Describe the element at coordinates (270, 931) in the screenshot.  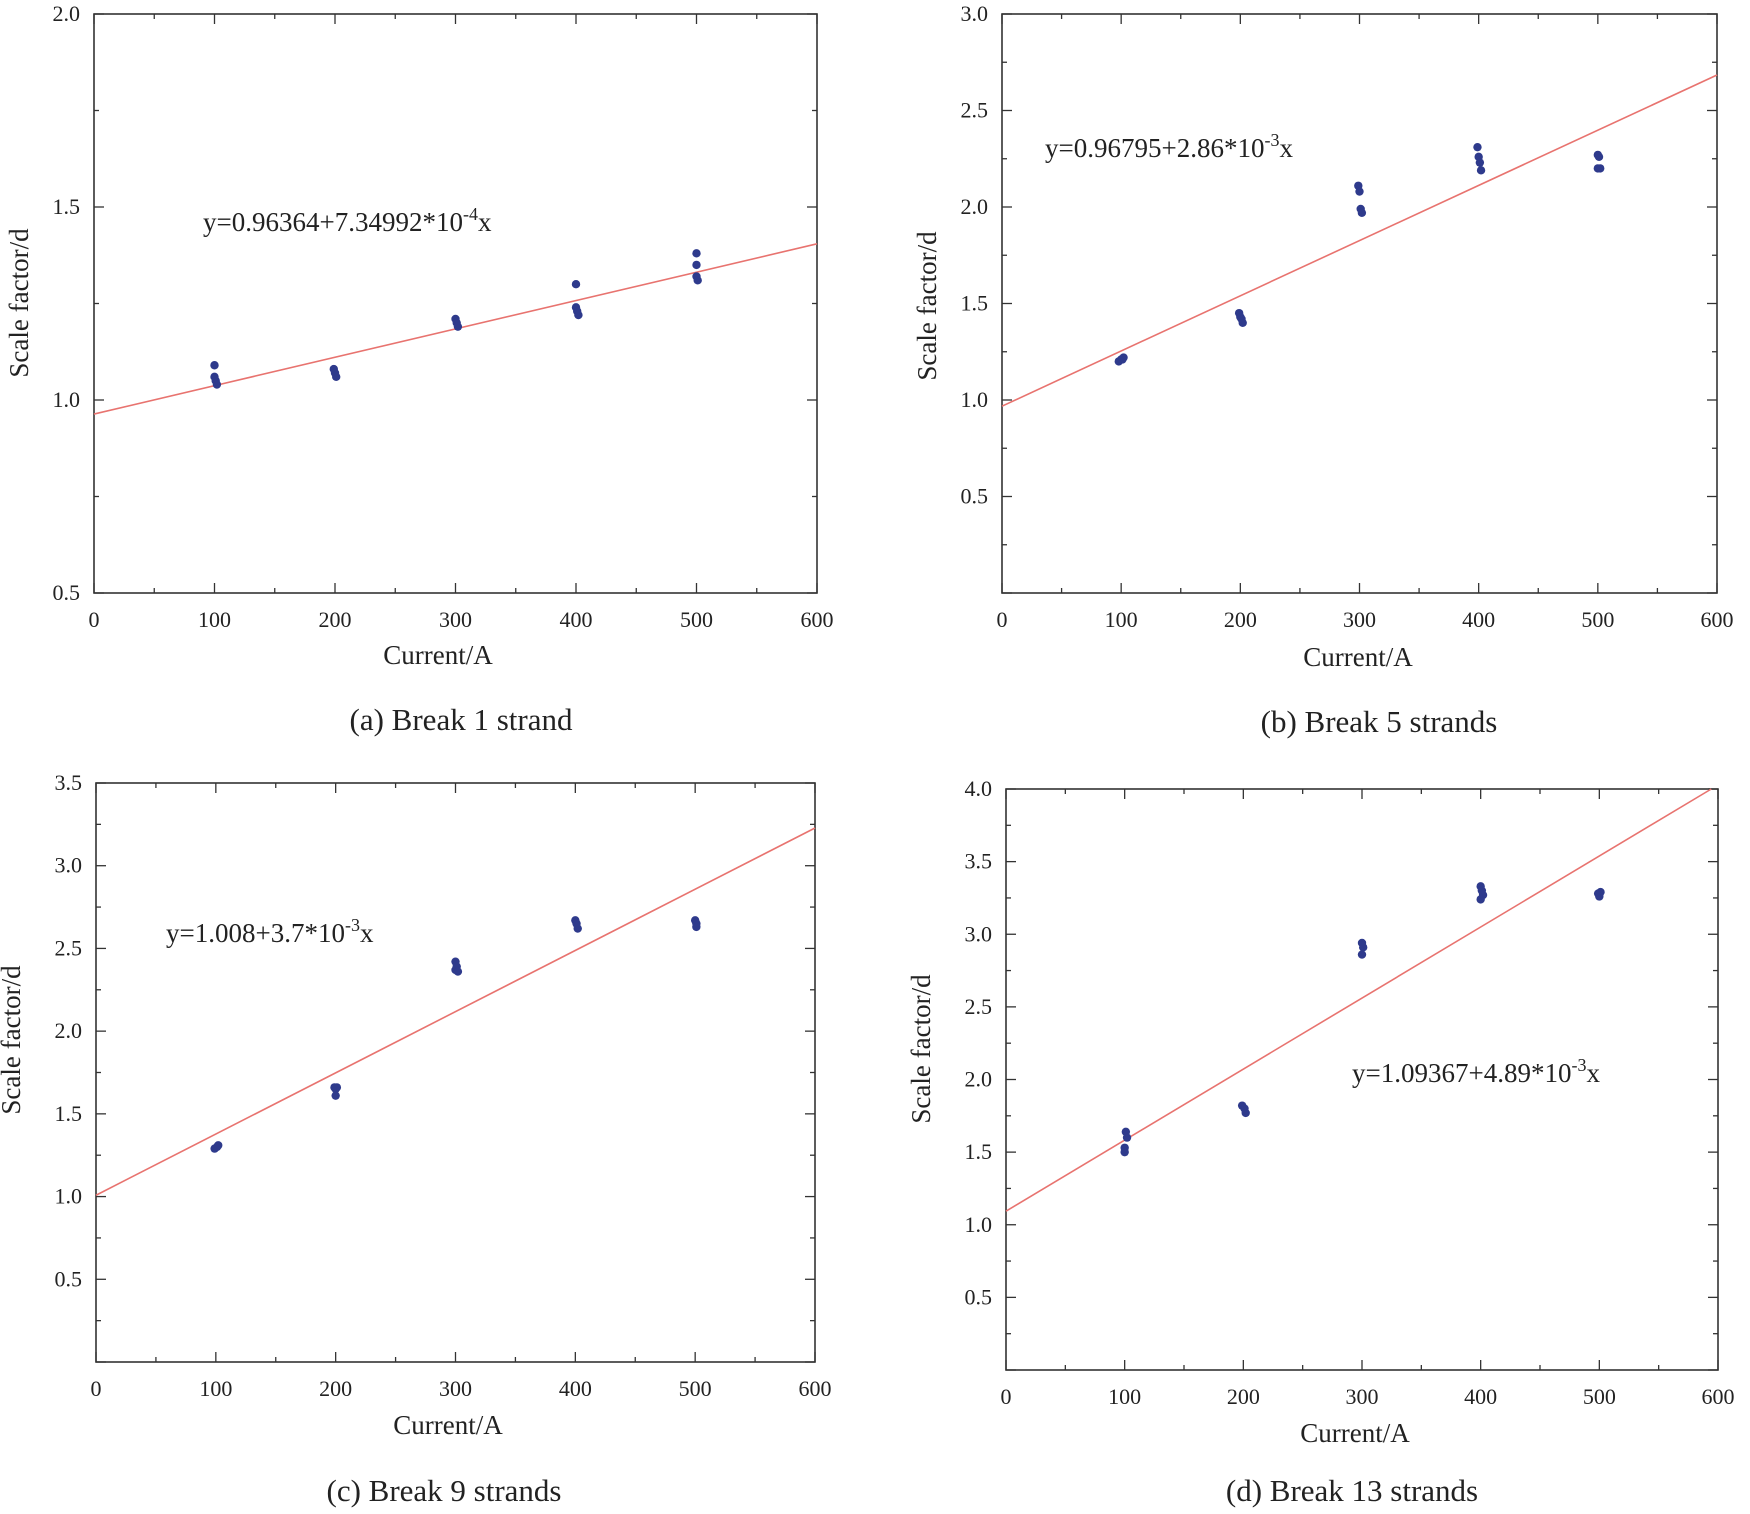
I see `fit-equation: y=1.008+3.7*10-3x` at that location.